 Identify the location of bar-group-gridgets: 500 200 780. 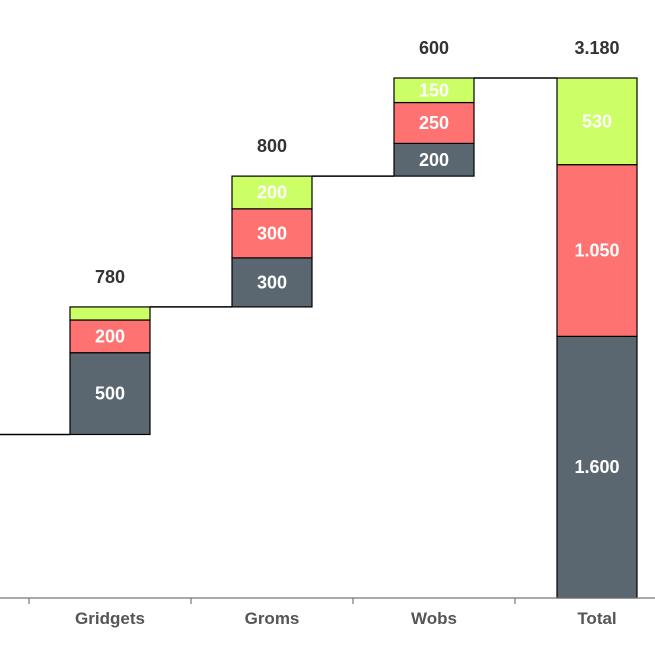
(110, 351).